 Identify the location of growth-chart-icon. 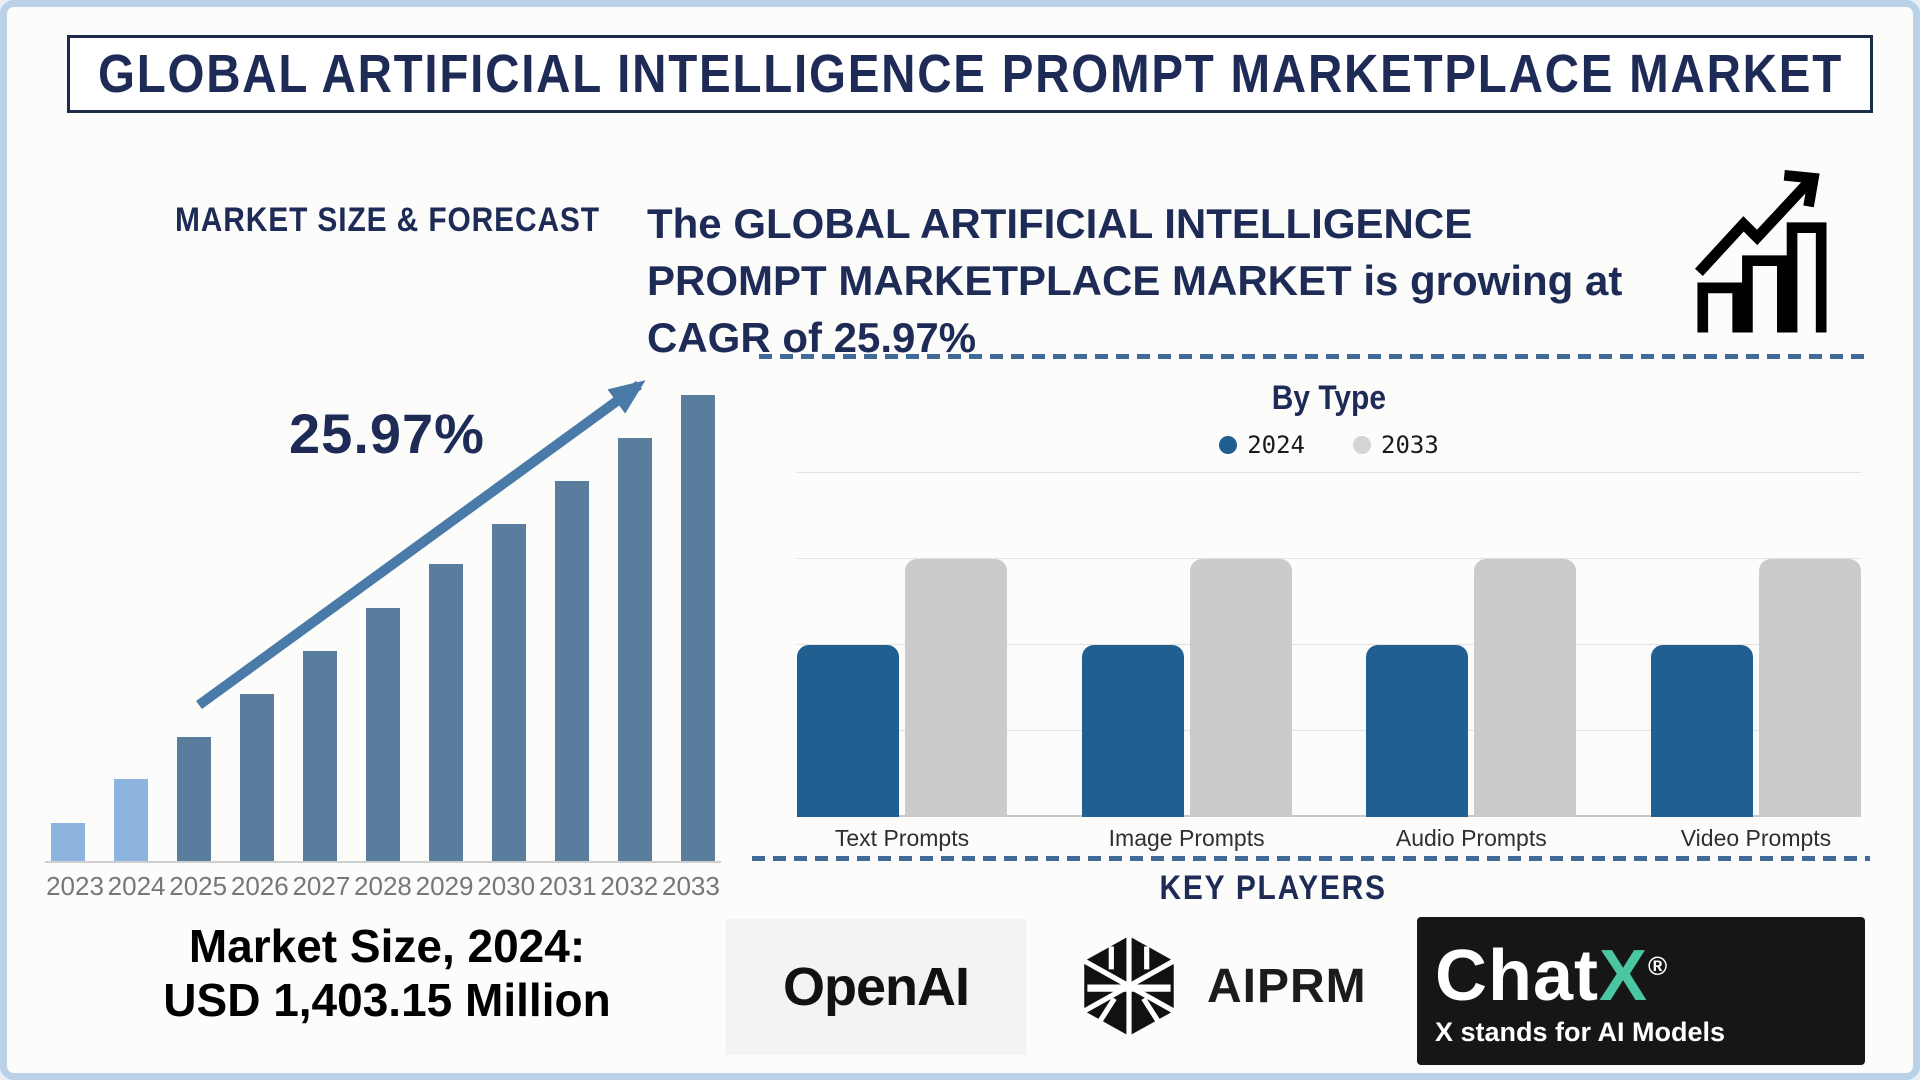
(1761, 251).